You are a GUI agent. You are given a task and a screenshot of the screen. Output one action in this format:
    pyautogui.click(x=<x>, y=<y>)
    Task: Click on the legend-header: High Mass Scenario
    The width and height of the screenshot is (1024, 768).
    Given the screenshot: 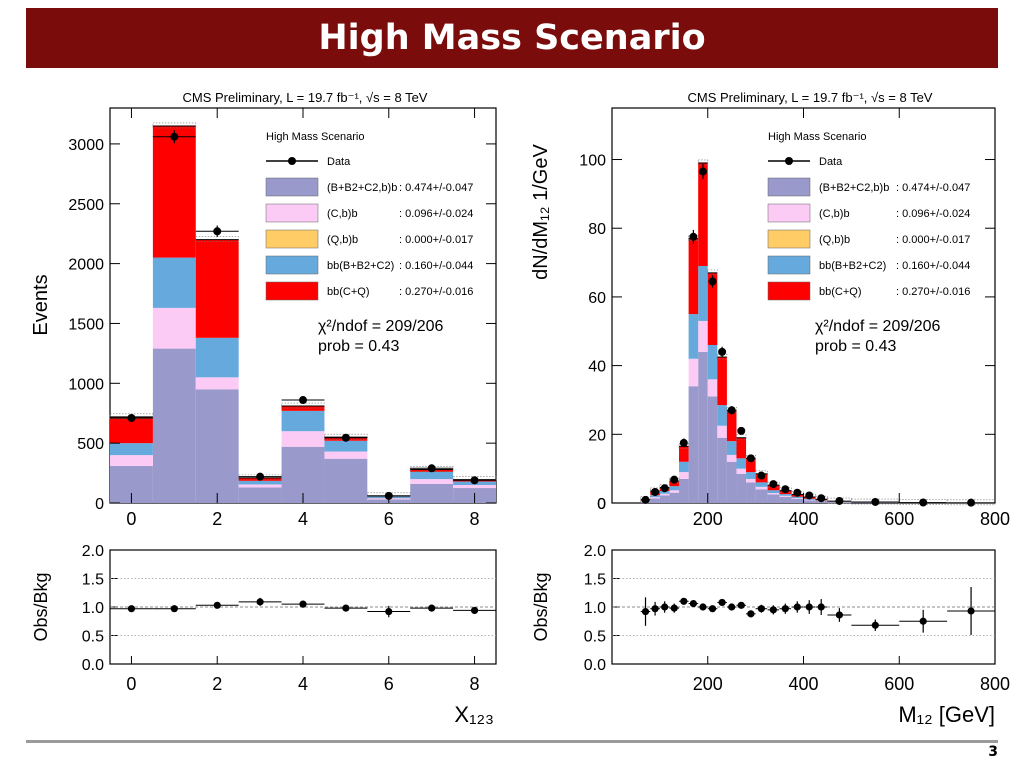 What is the action you would take?
    pyautogui.click(x=817, y=137)
    